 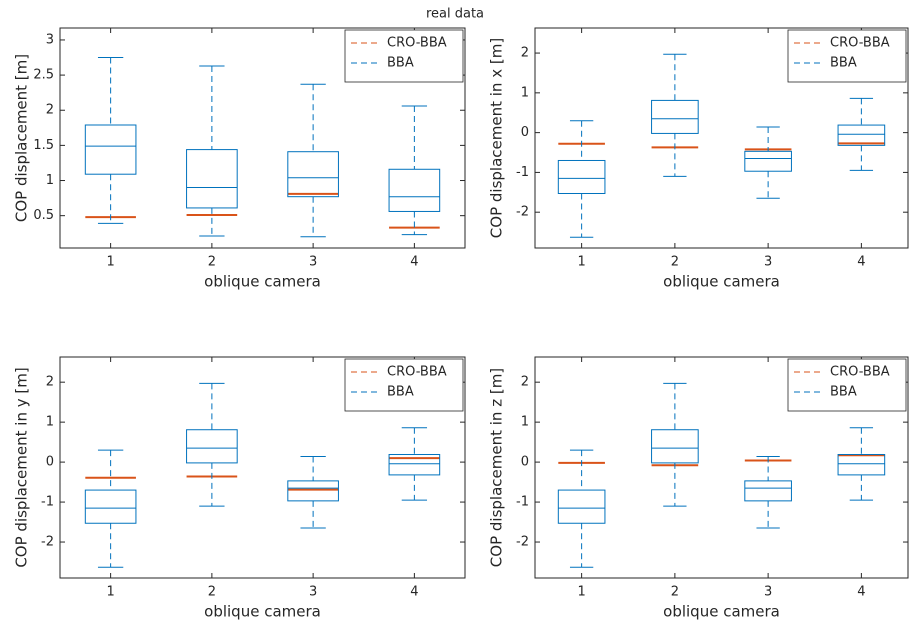 I want to click on y-axis-label: COP displacement [m], so click(x=22, y=138).